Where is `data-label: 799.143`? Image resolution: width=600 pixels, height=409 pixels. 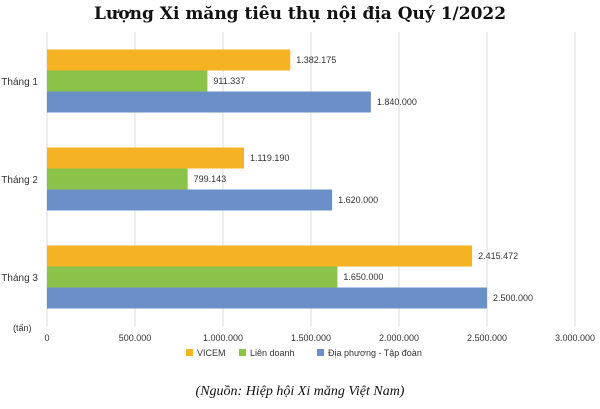 data-label: 799.143 is located at coordinates (210, 179).